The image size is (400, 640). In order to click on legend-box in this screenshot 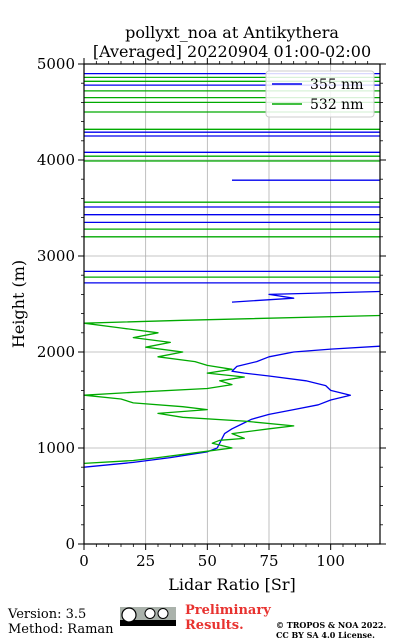, I will do `click(320, 94)`.